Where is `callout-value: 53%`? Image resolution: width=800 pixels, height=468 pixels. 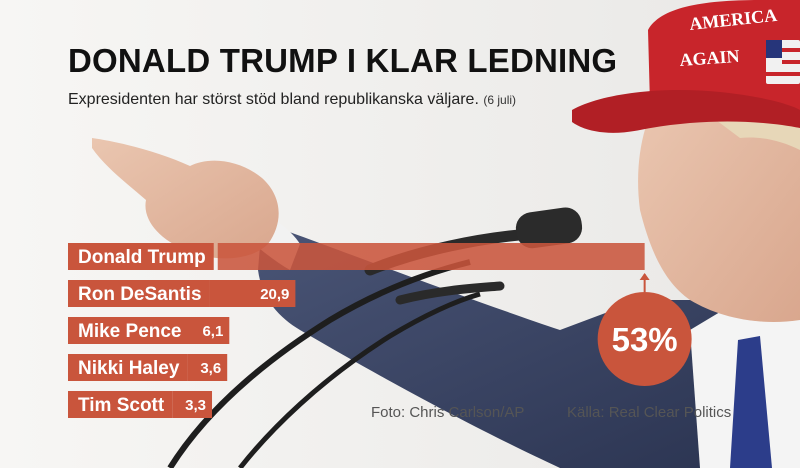
callout-value: 53% is located at coordinates (645, 339).